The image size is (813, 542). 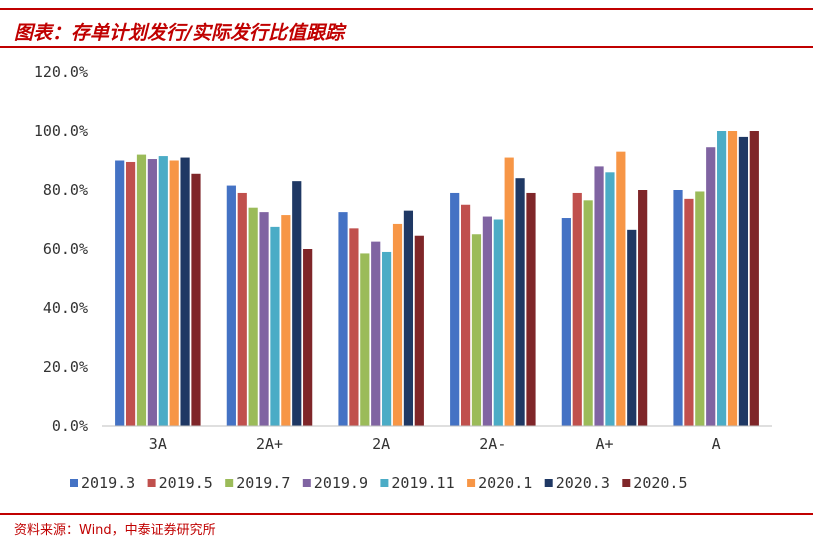 I want to click on legend-label: 2019.9, so click(x=341, y=483).